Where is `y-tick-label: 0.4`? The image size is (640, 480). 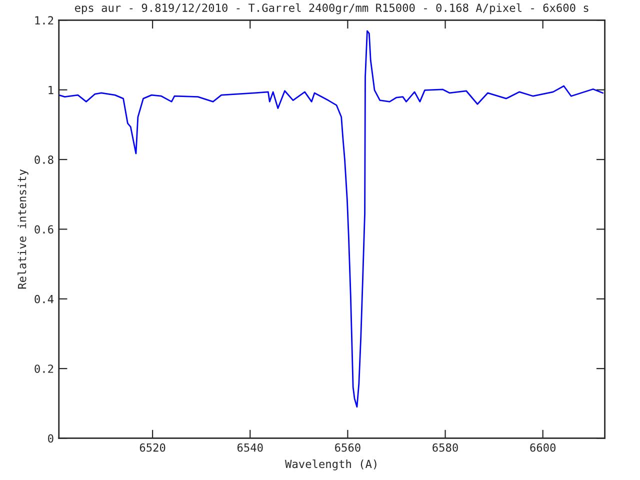 y-tick-label: 0.4 is located at coordinates (44, 299).